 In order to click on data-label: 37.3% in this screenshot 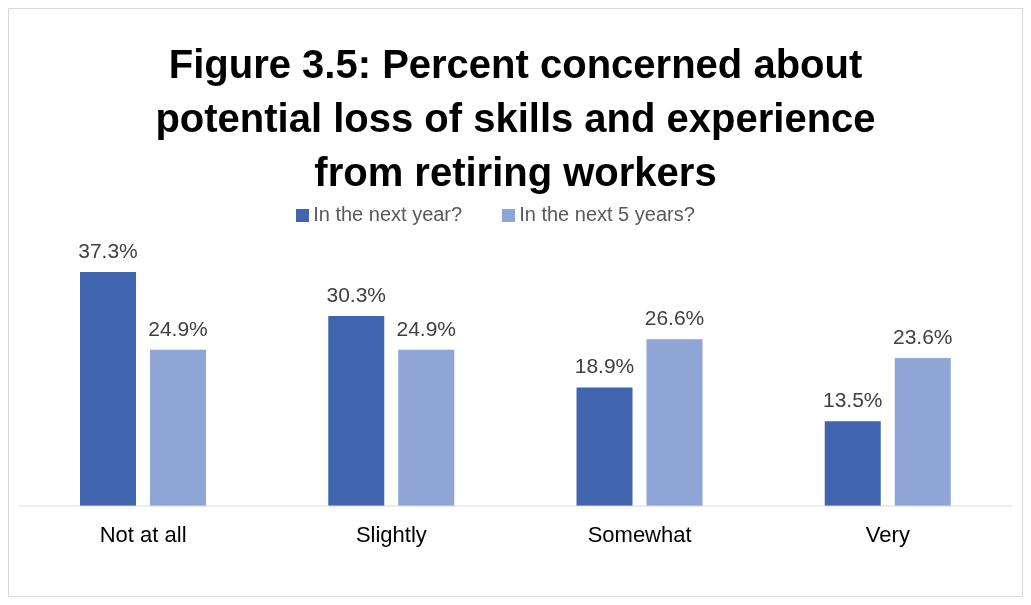, I will do `click(108, 250)`.